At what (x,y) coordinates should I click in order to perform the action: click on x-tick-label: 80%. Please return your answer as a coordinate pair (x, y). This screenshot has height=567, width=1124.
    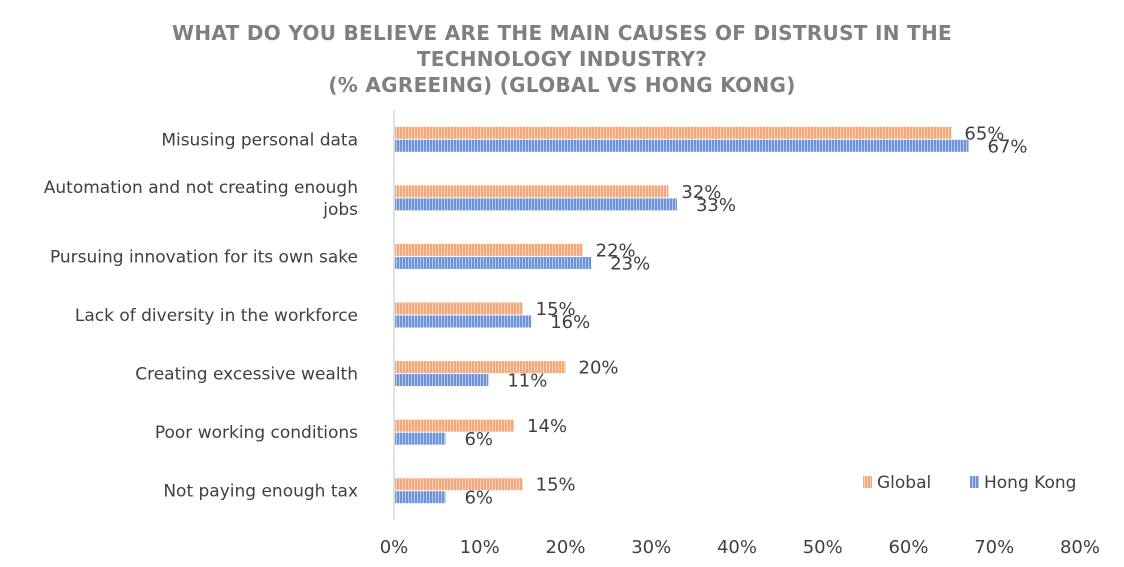
    Looking at the image, I should click on (1080, 547).